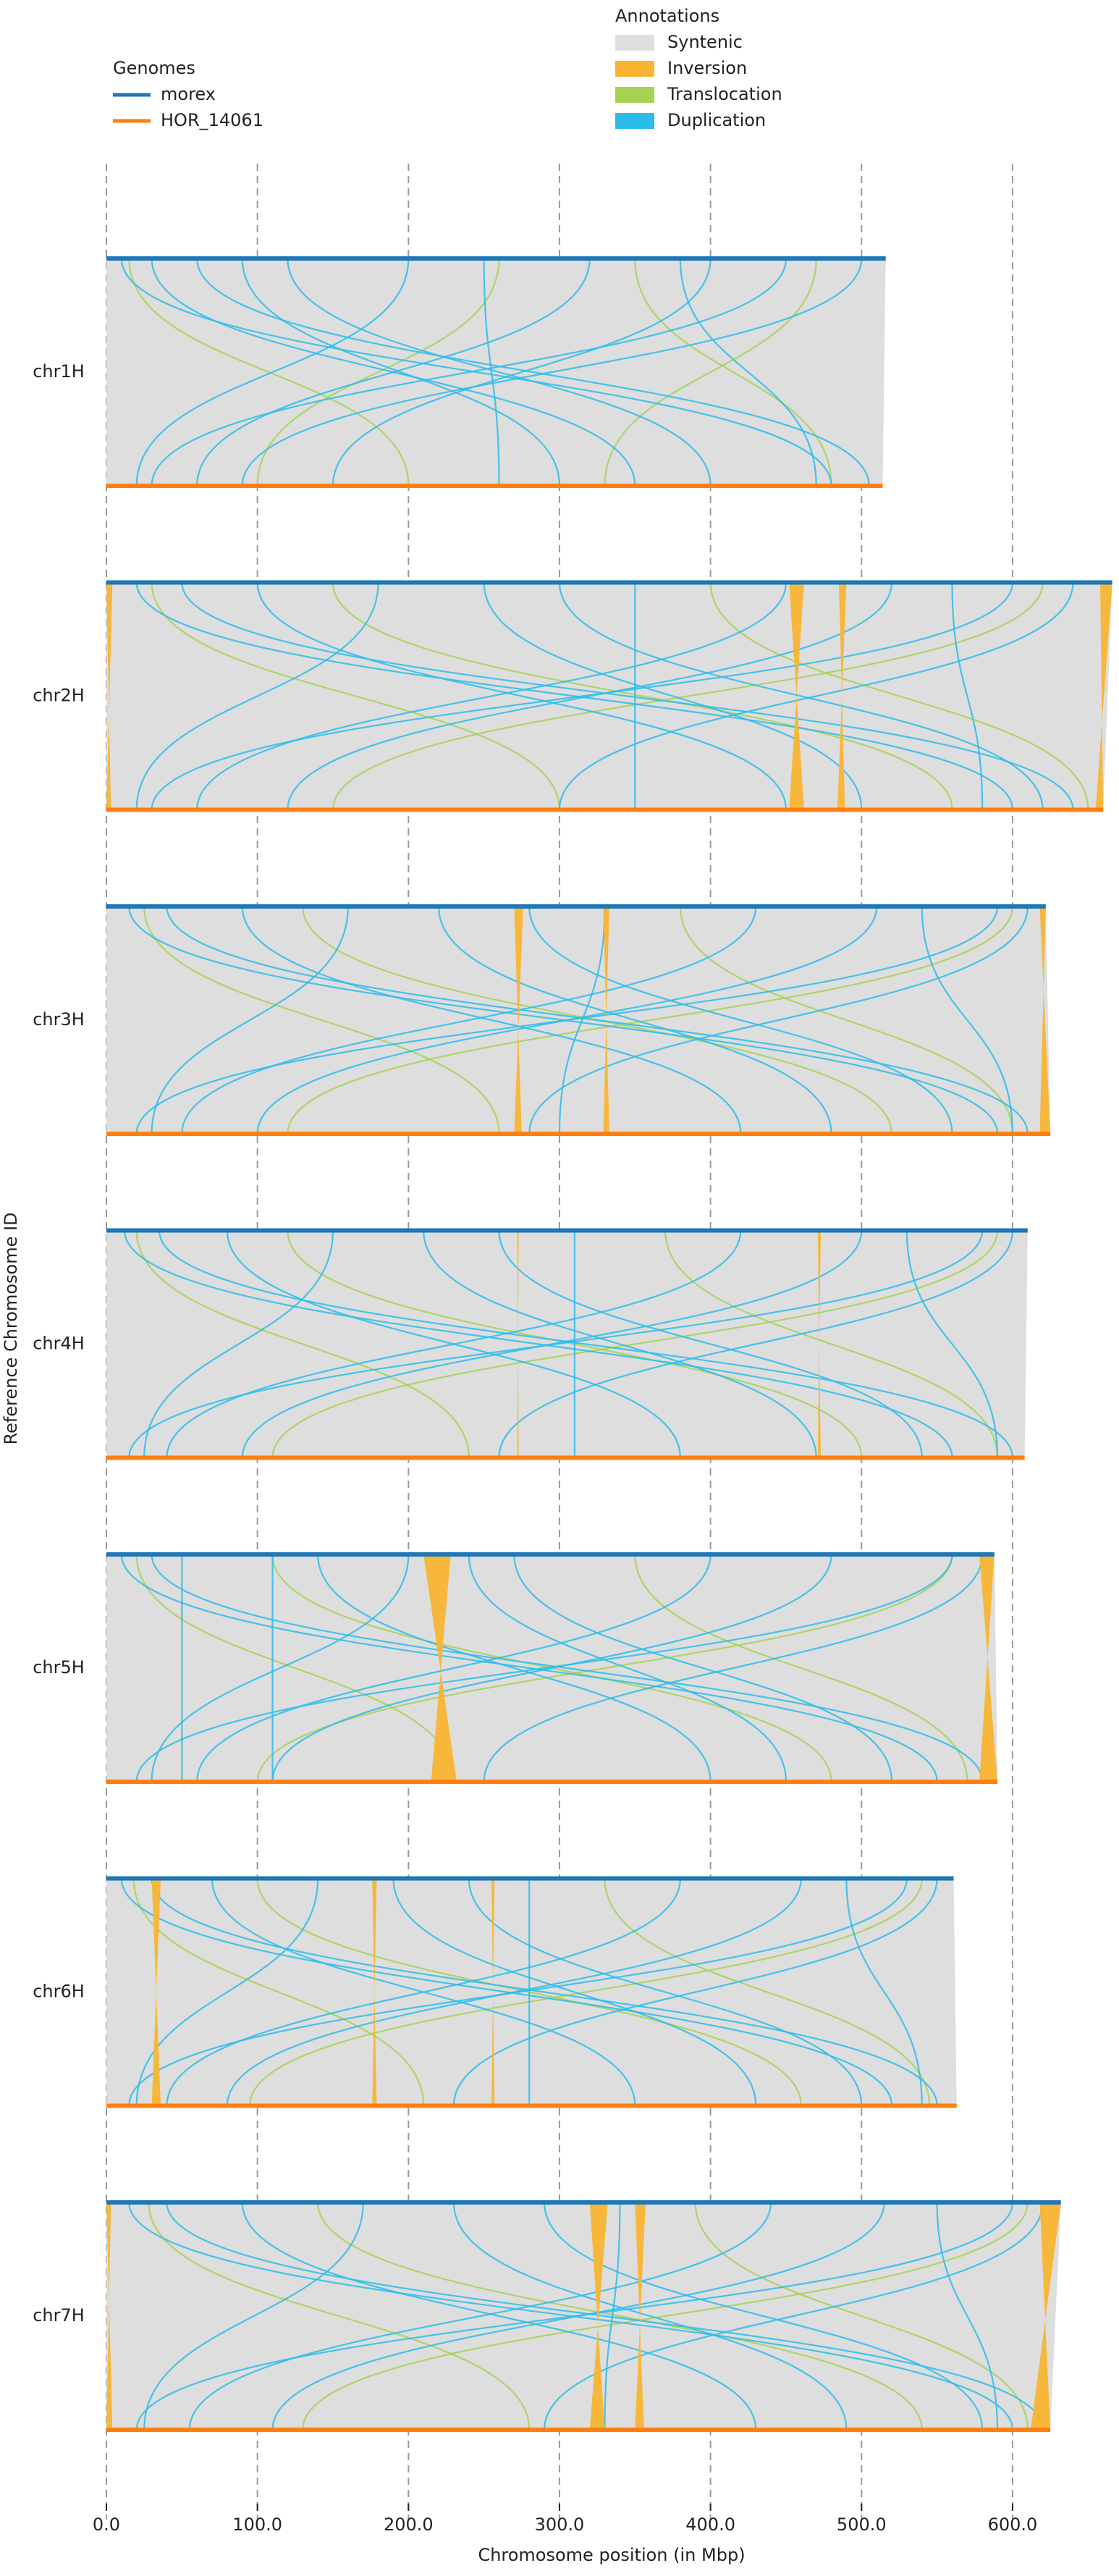 The width and height of the screenshot is (1119, 2576). I want to click on y-tick-label: chr4H, so click(59, 1344).